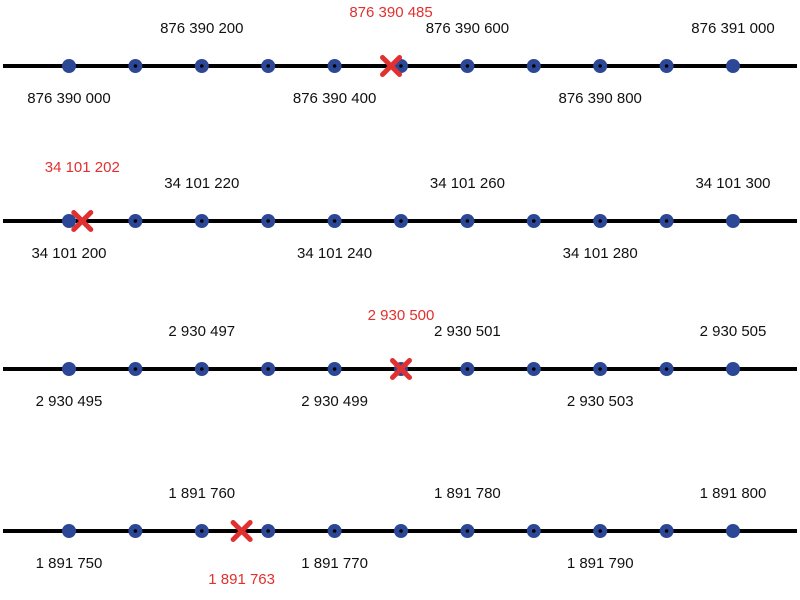 Image resolution: width=800 pixels, height=600 pixels. I want to click on tick-label: 34 101 260, so click(467, 183).